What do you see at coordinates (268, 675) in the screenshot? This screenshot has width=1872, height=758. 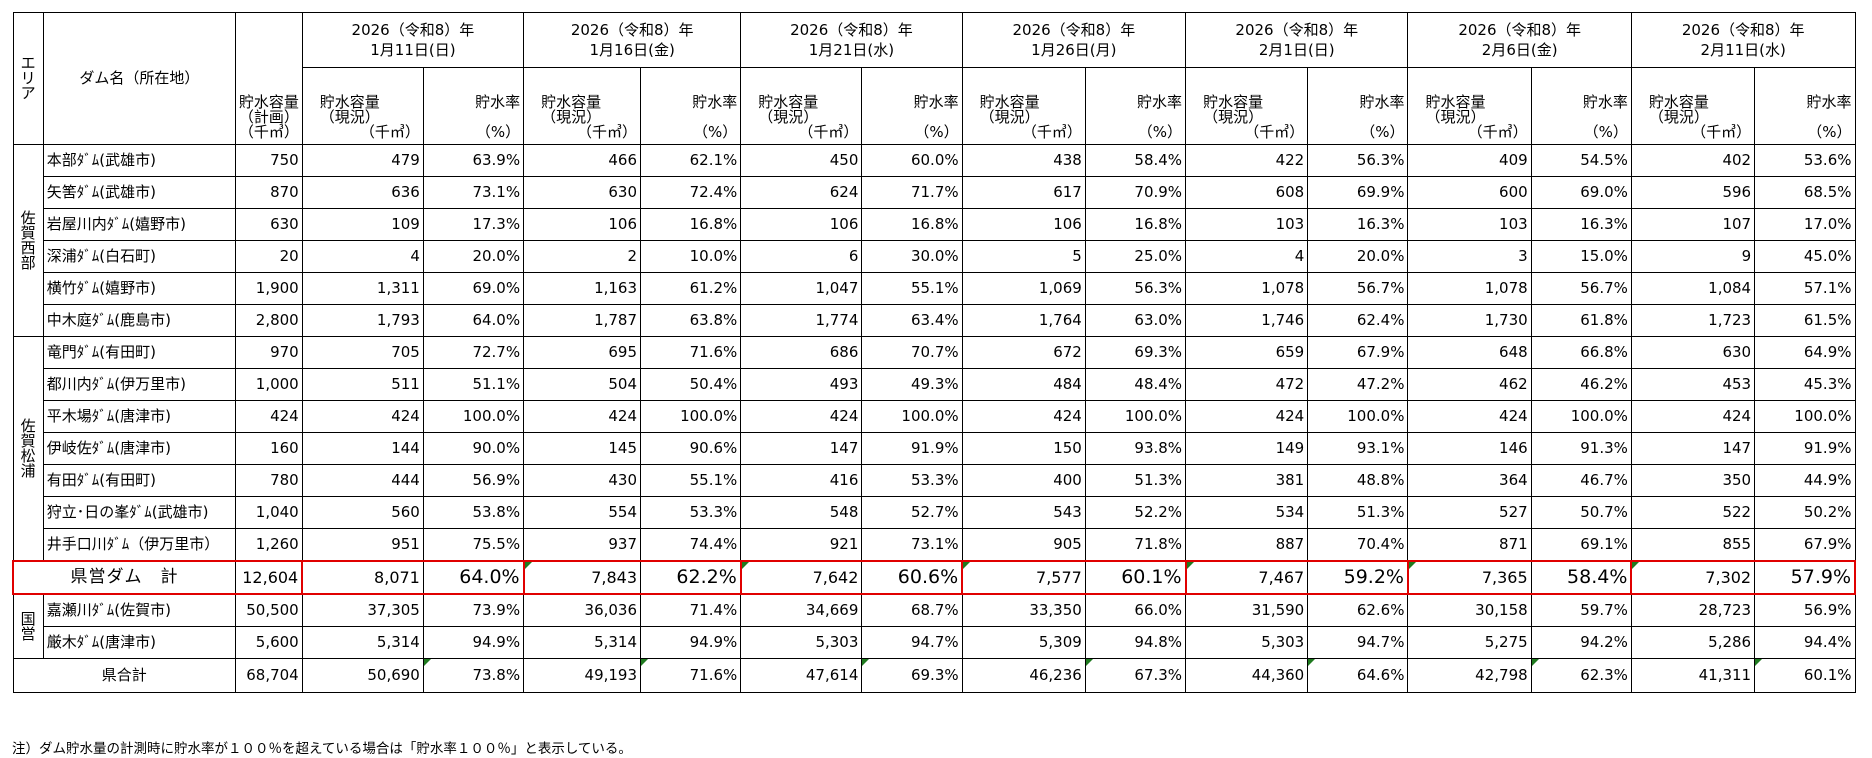 I see `plan-capacity: 68,704` at bounding box center [268, 675].